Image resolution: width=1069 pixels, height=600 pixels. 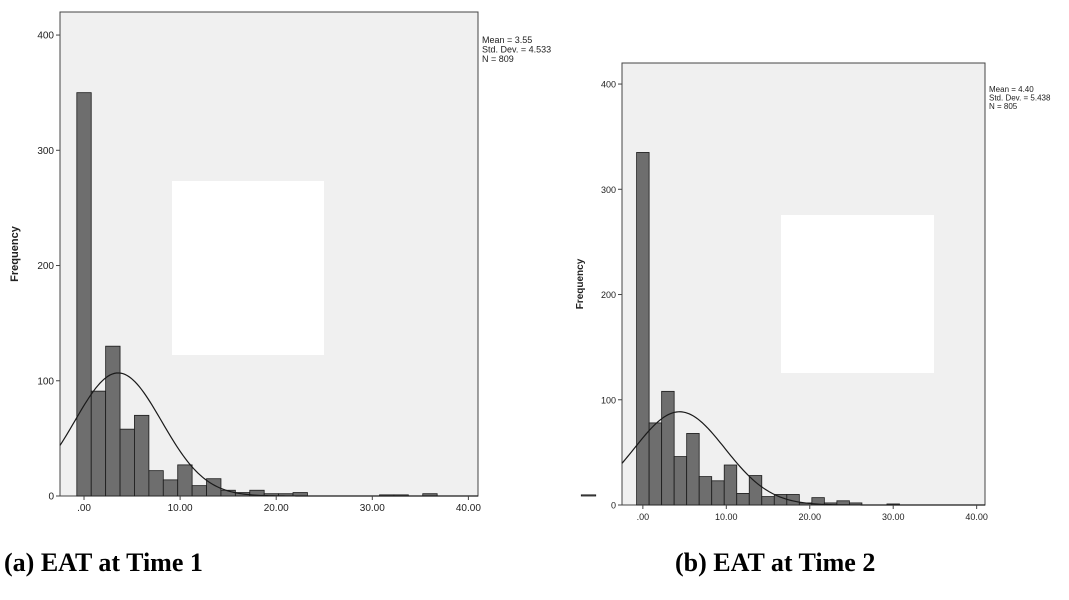 What do you see at coordinates (507, 40) in the screenshot?
I see `stats-mean: Mean = 3.55` at bounding box center [507, 40].